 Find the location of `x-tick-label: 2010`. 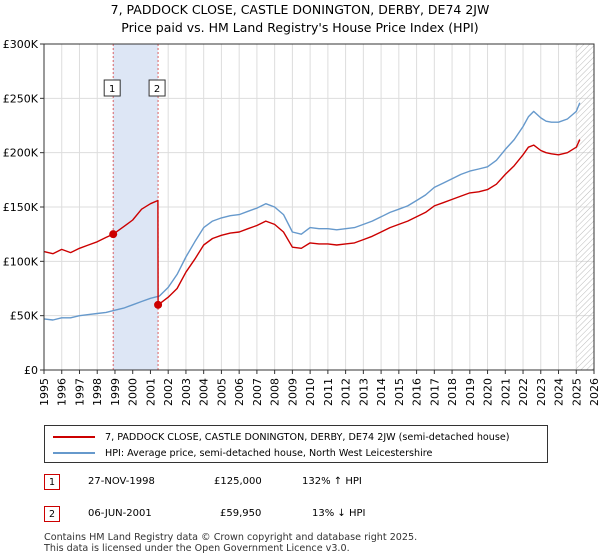

x-tick-label: 2010 is located at coordinates (310, 392).